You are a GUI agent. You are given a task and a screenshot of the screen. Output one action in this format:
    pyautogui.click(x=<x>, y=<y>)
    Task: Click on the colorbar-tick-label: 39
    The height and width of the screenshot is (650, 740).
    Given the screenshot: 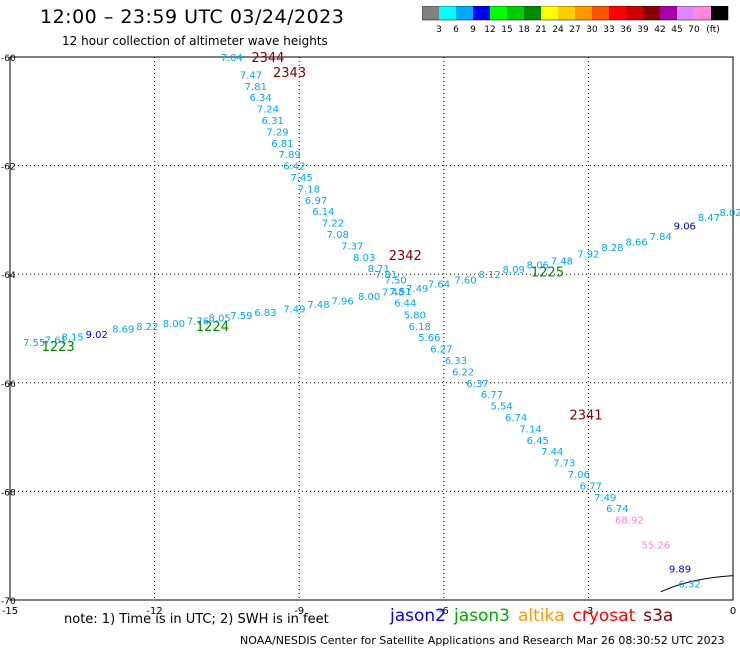 What is the action you would take?
    pyautogui.click(x=643, y=30)
    